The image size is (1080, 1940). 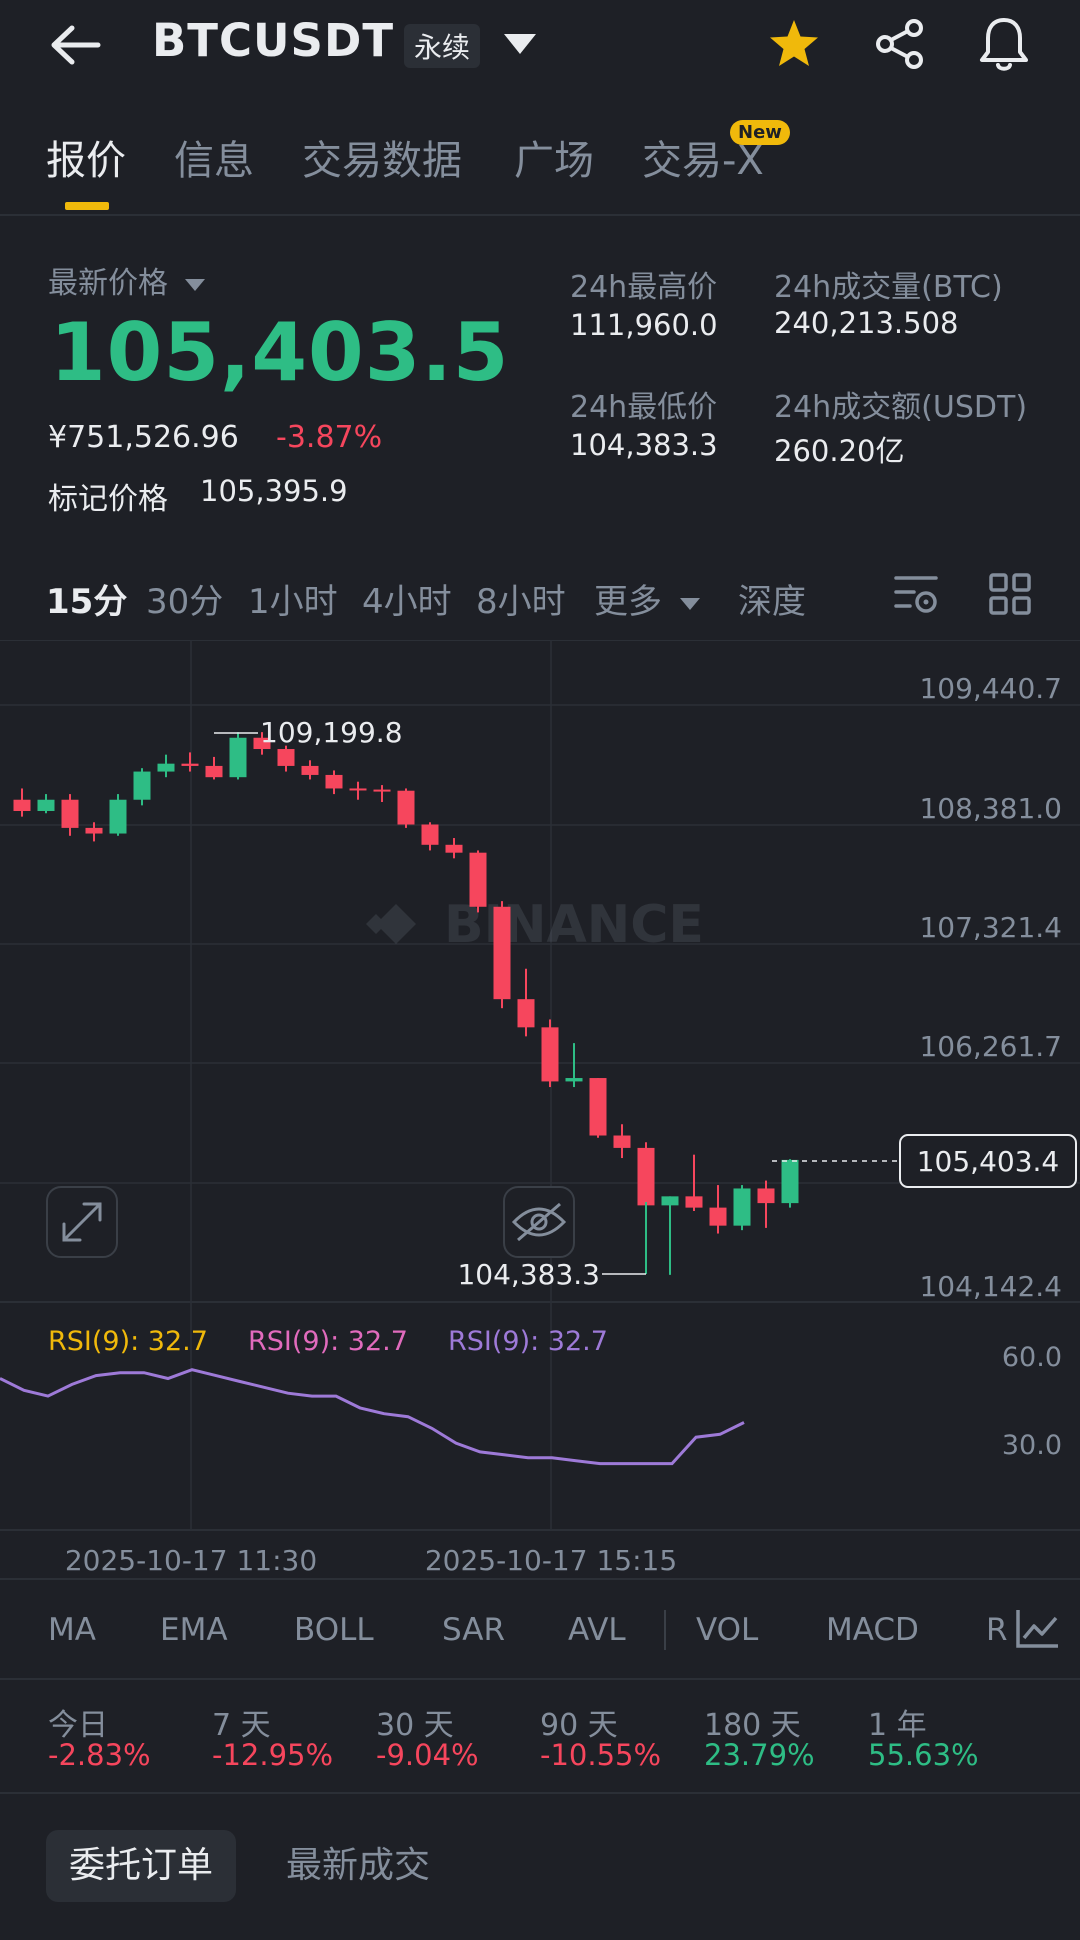 I want to click on symbol-title: BTCUSDT, so click(x=273, y=40).